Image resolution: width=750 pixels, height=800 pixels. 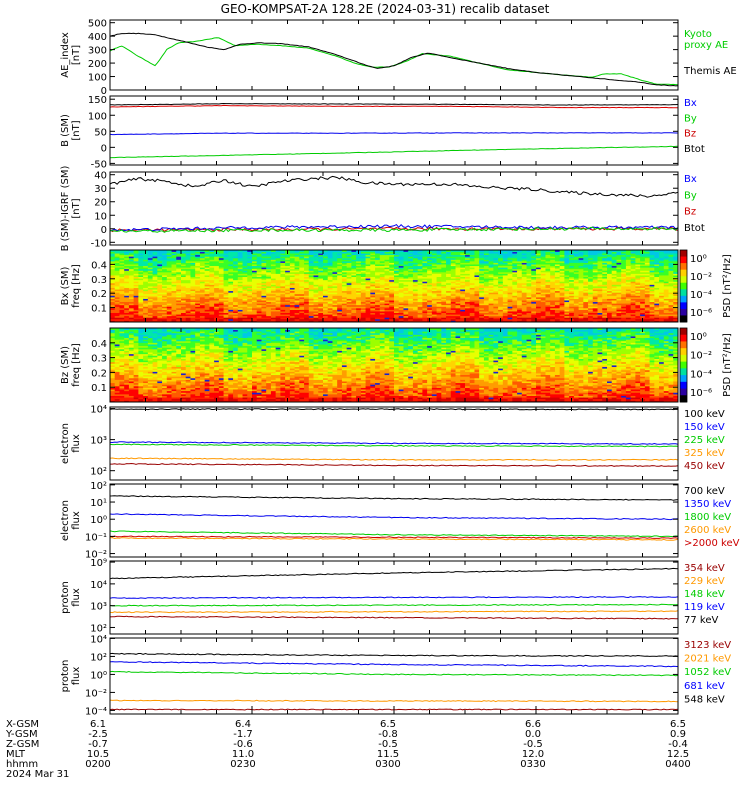 I want to click on legend-entry: Kyoto, so click(x=698, y=34).